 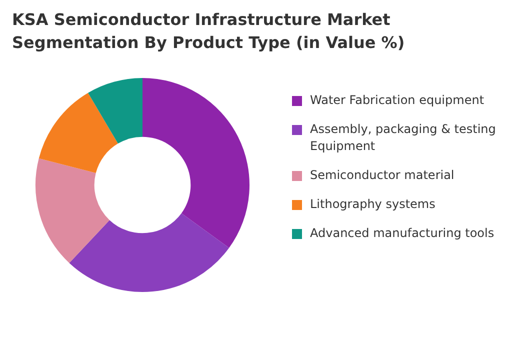 I want to click on legend-label: Advanced manufacturing tools, so click(x=402, y=233).